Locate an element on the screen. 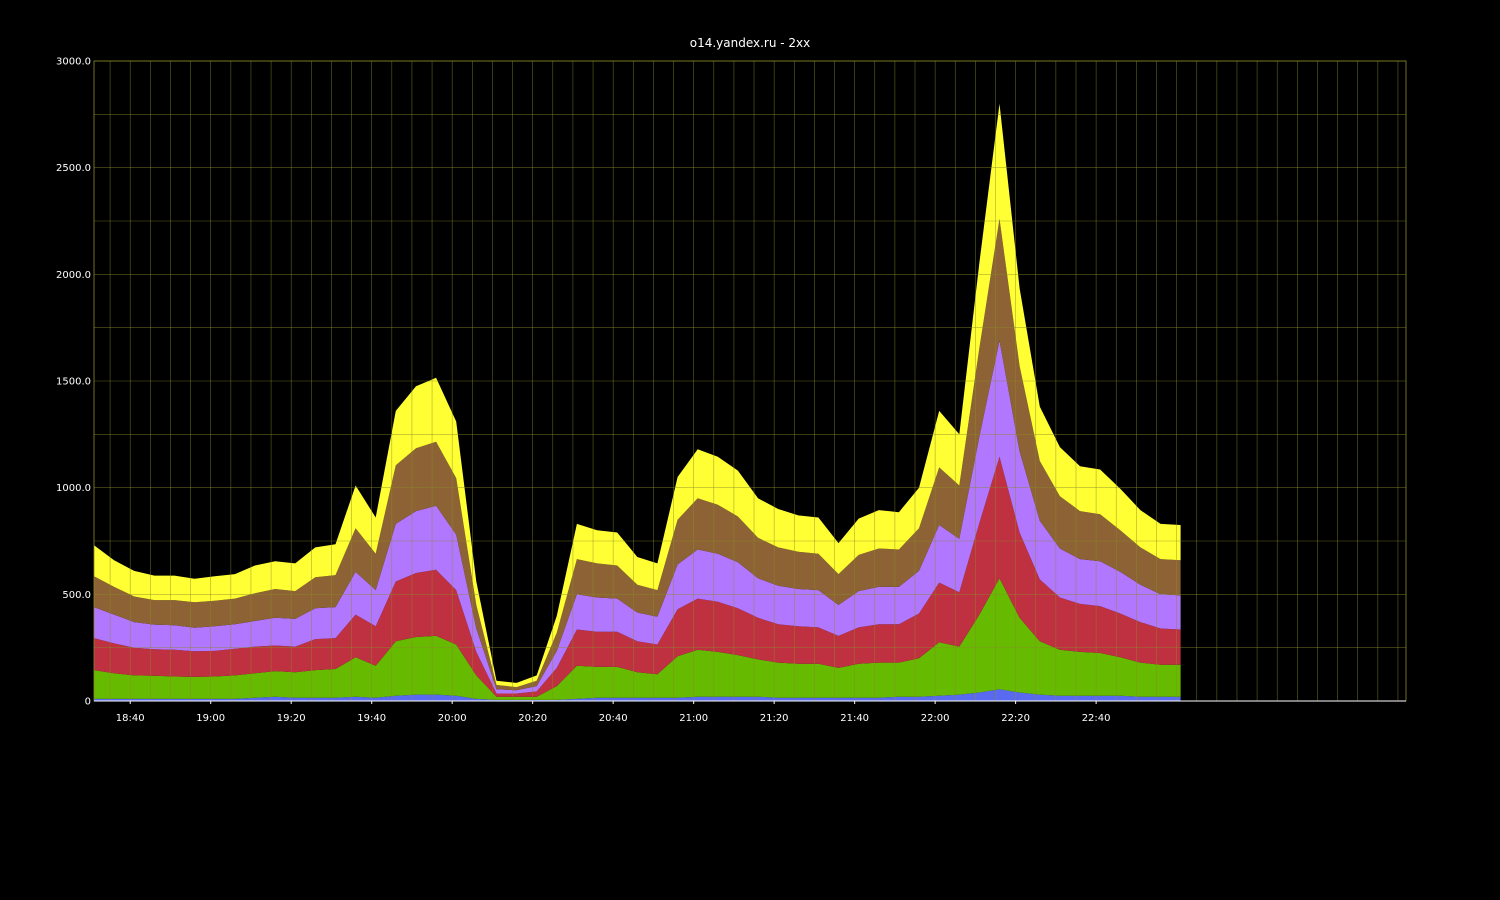  x-tick-label: 22:40 is located at coordinates (1096, 718).